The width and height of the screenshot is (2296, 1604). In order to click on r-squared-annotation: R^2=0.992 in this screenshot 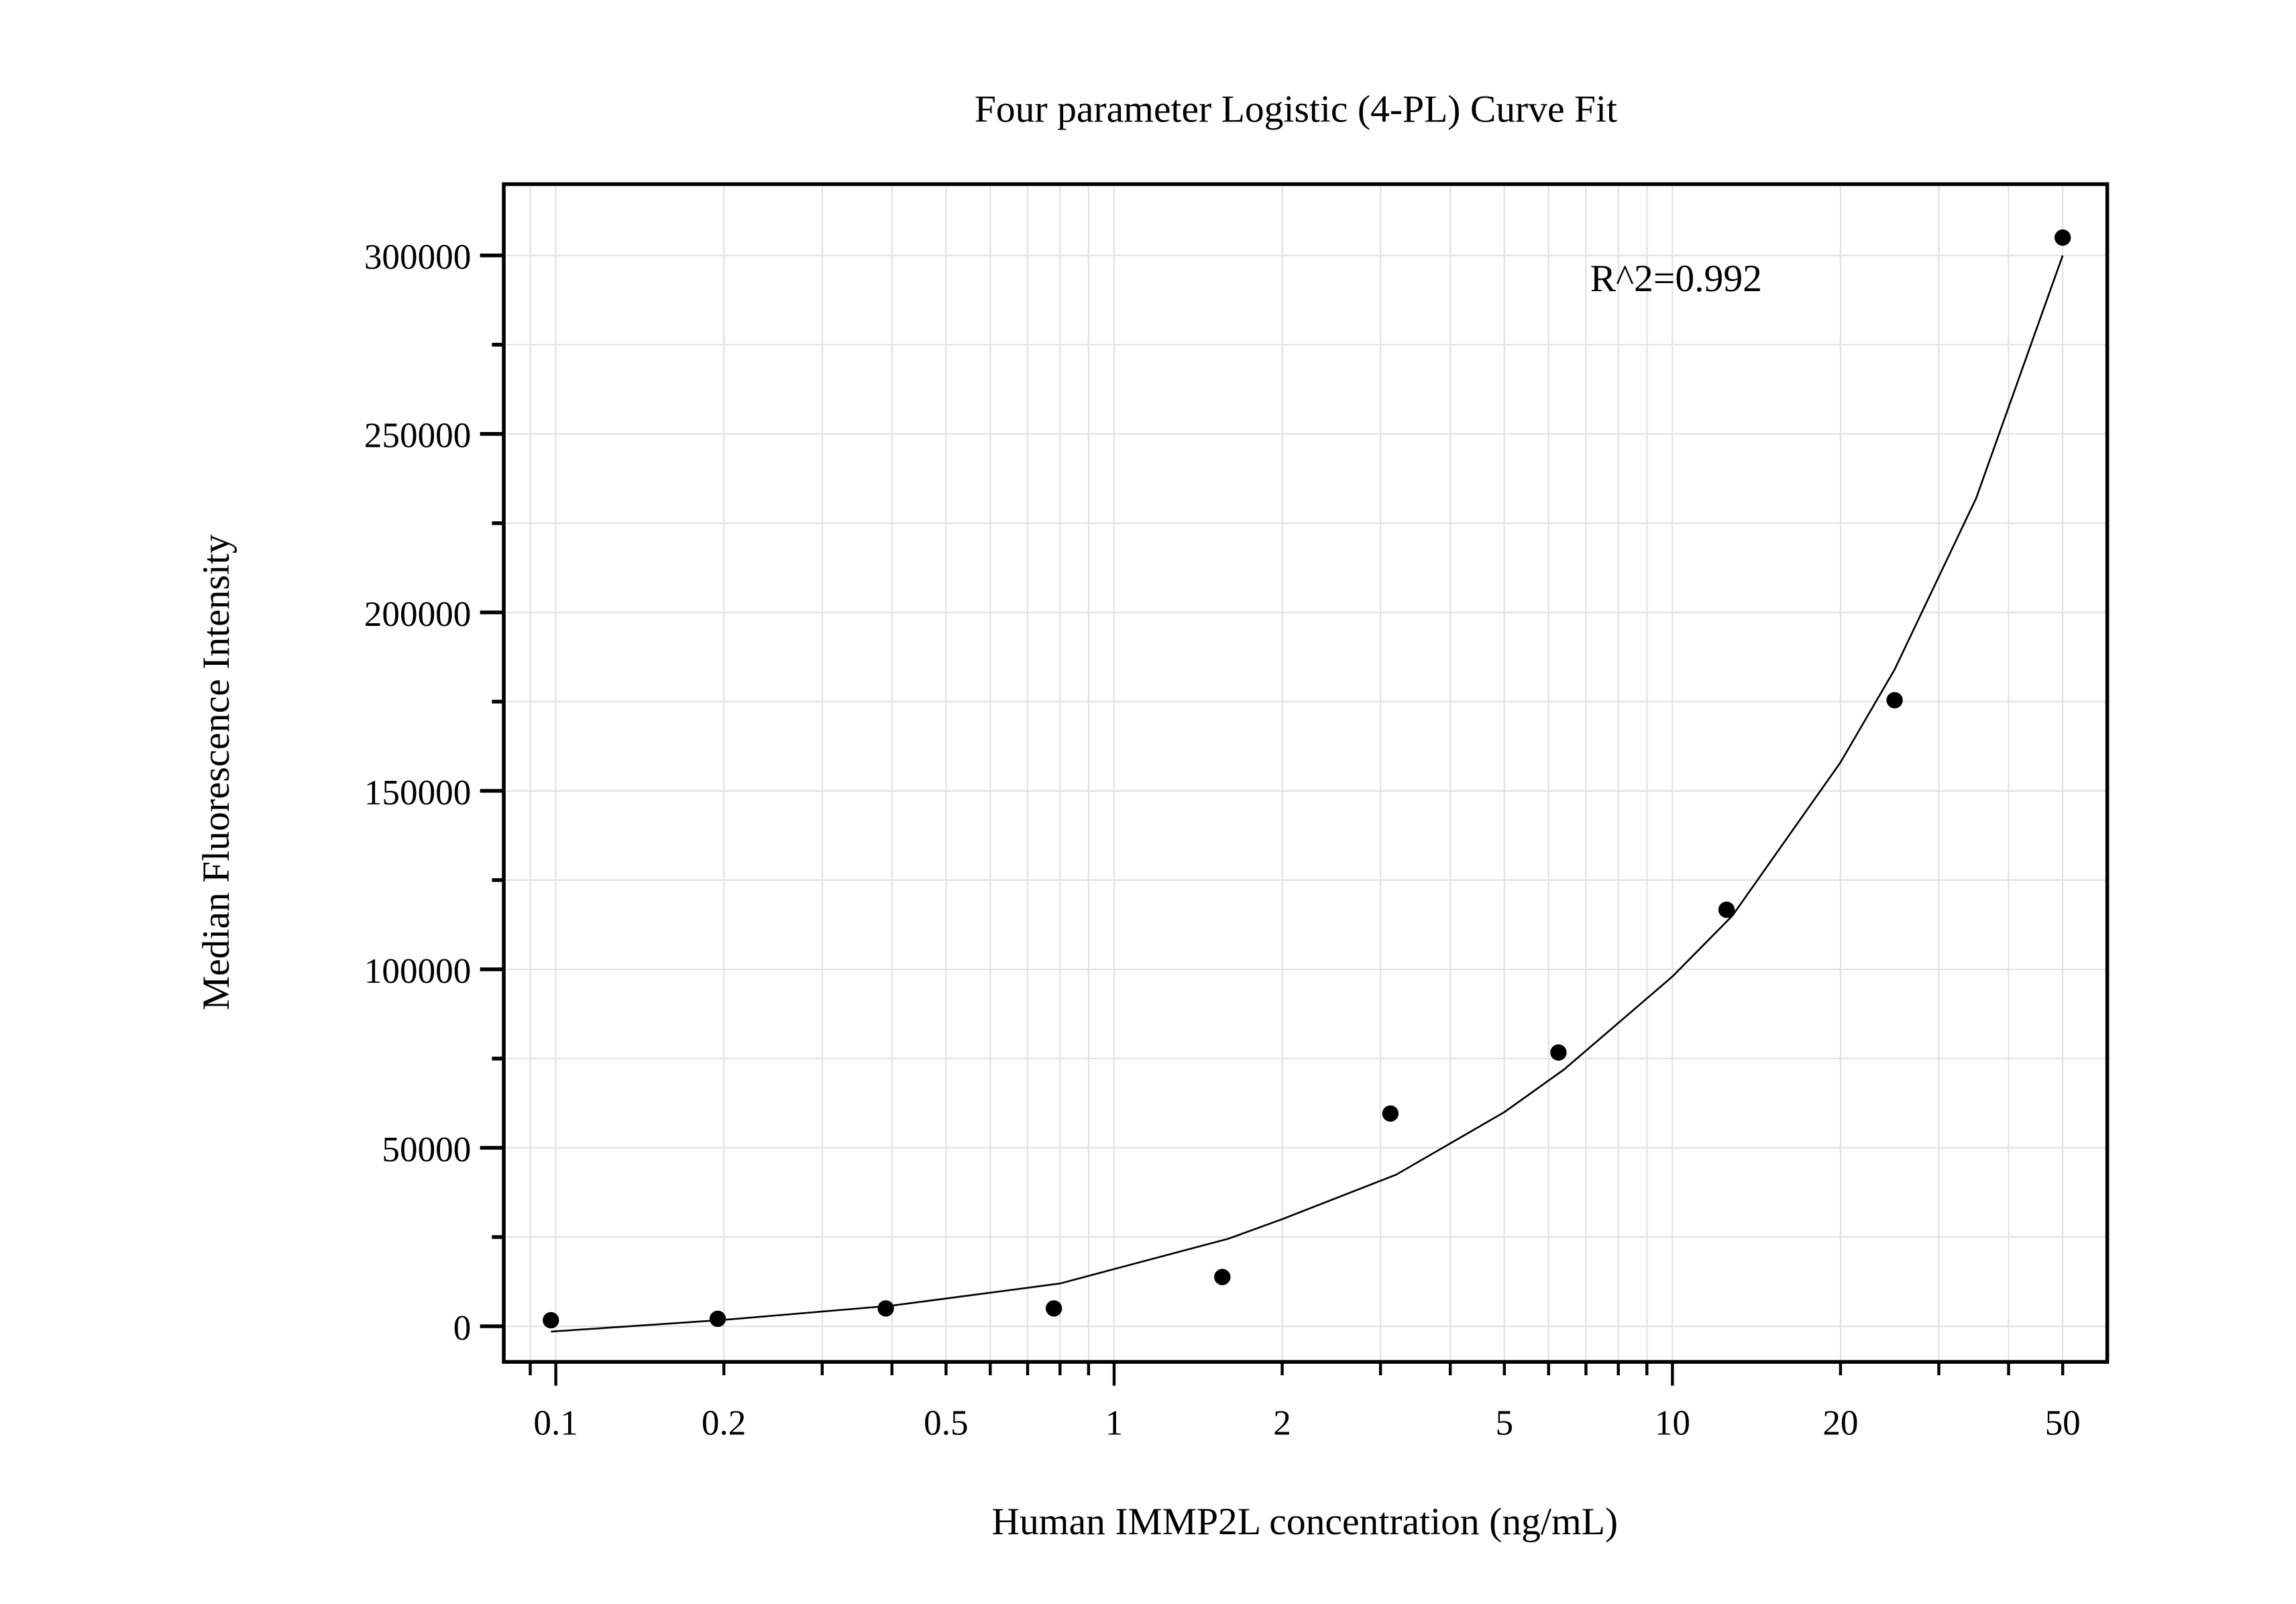, I will do `click(1676, 279)`.